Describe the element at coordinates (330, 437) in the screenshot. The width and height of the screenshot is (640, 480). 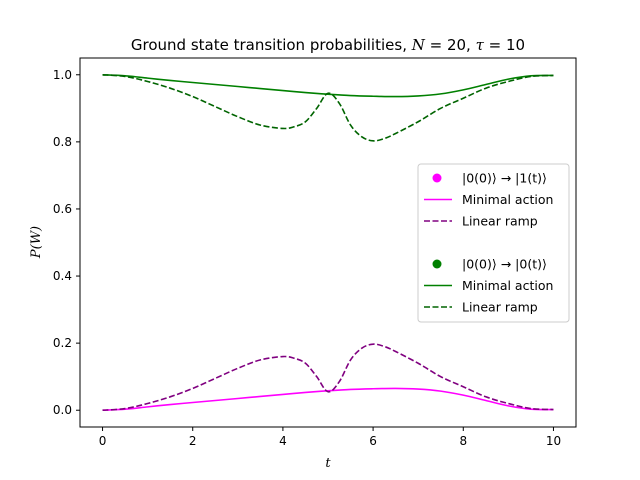
I see `x-axis: 0 2 4 6 8 10` at that location.